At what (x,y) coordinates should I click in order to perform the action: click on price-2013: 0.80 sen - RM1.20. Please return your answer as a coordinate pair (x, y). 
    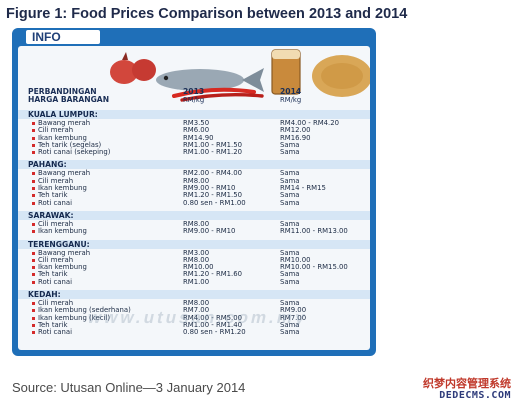
    Looking at the image, I should click on (214, 332).